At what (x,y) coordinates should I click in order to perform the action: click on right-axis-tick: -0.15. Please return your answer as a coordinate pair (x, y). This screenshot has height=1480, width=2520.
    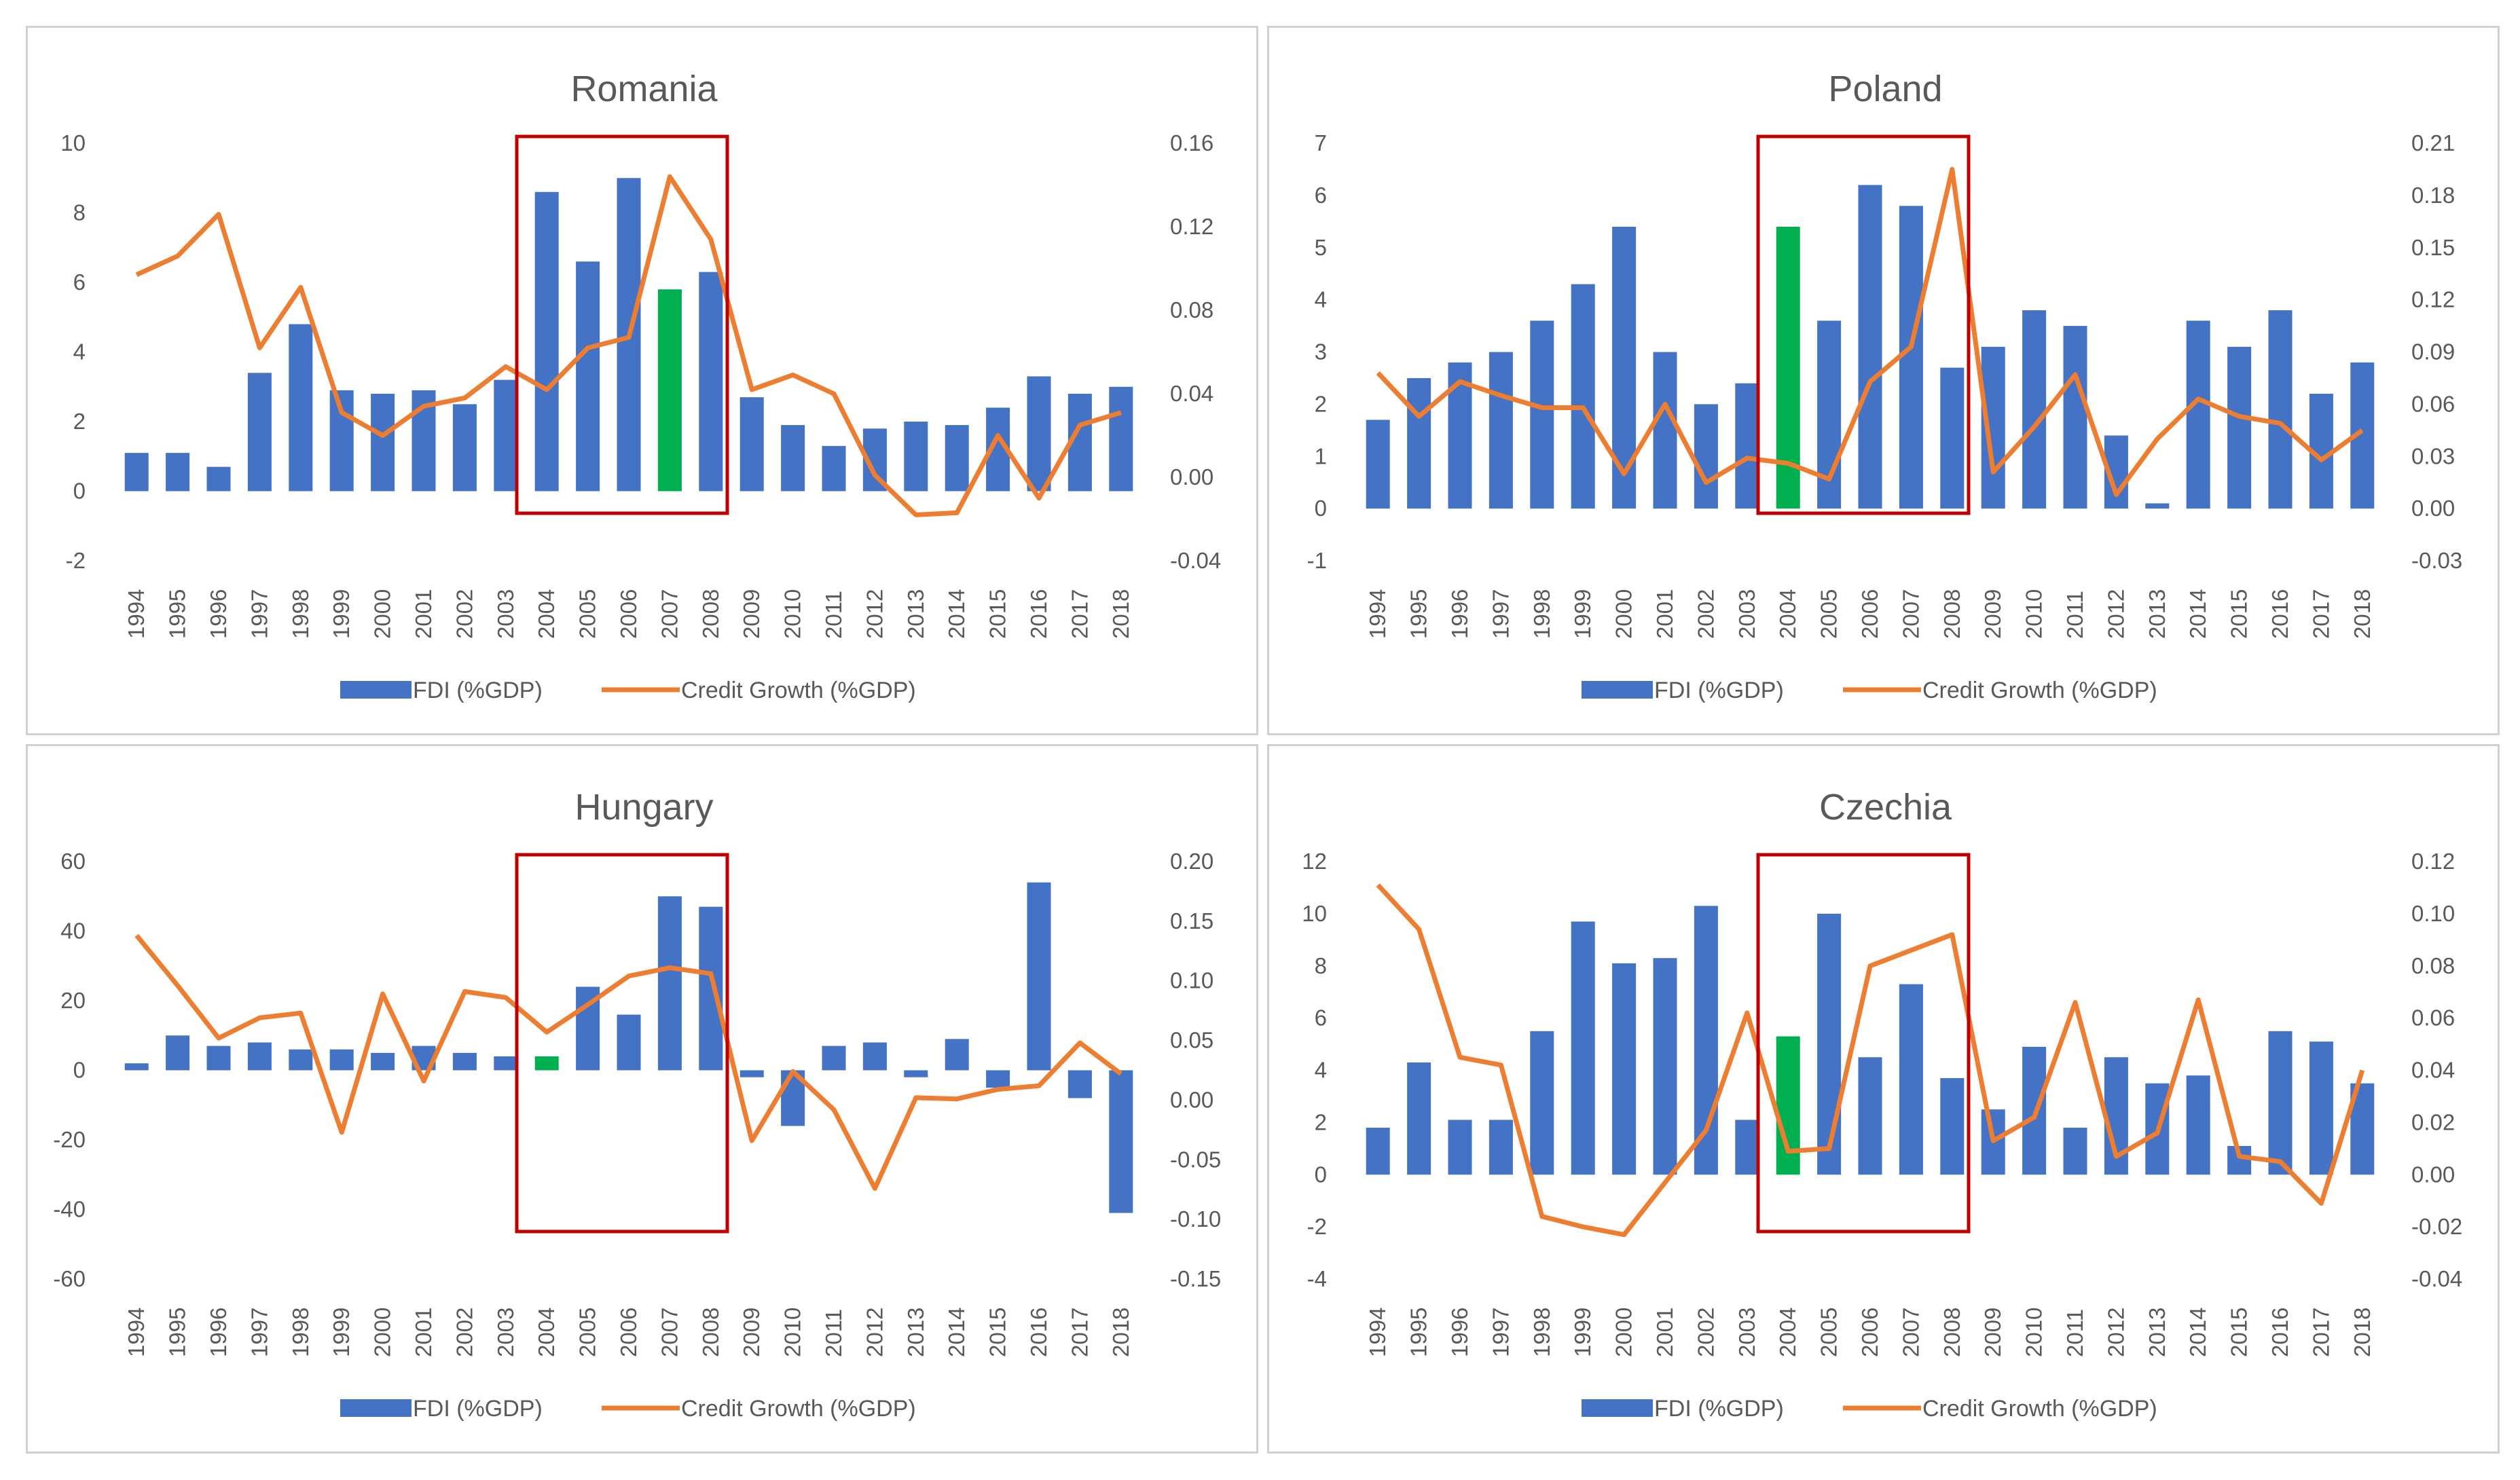
    Looking at the image, I should click on (1196, 1279).